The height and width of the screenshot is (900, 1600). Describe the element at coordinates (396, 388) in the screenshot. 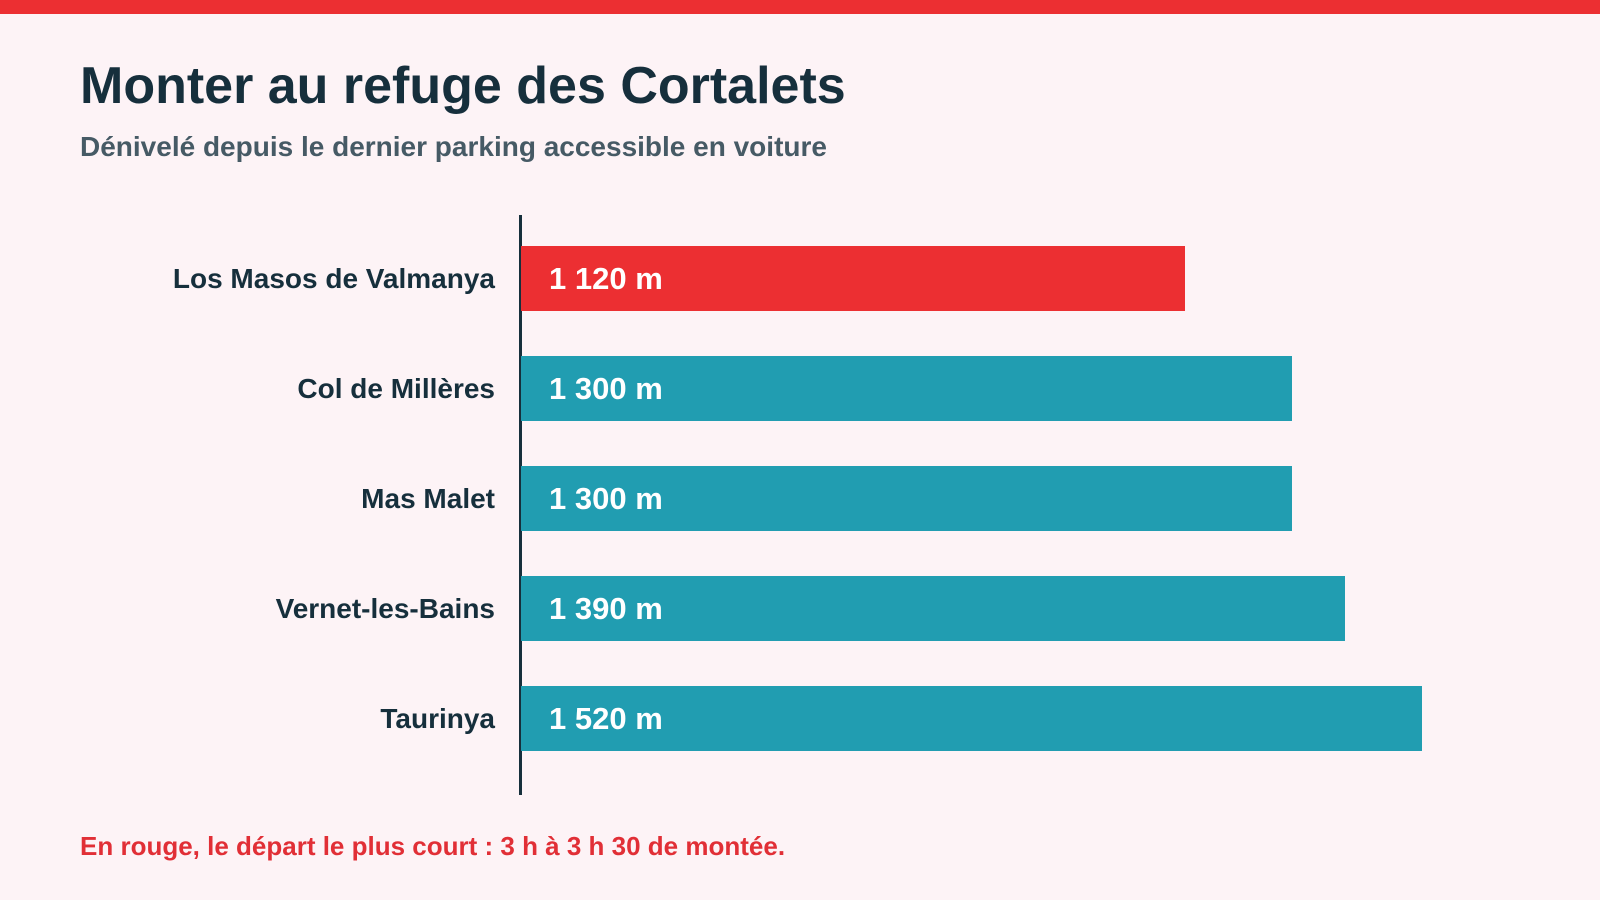

I see `category-label: Col de Millères` at that location.